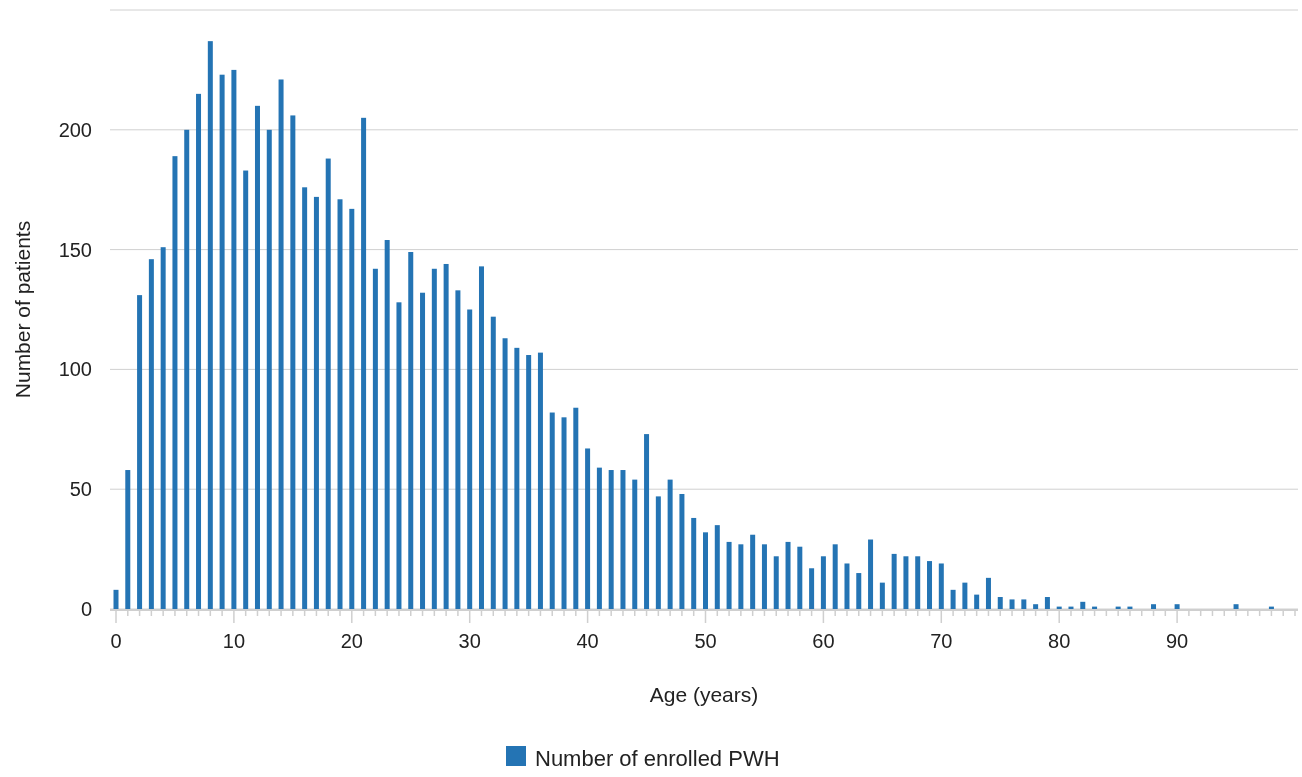 This screenshot has width=1302, height=777. What do you see at coordinates (823, 641) in the screenshot?
I see `x-tick-label: 60` at bounding box center [823, 641].